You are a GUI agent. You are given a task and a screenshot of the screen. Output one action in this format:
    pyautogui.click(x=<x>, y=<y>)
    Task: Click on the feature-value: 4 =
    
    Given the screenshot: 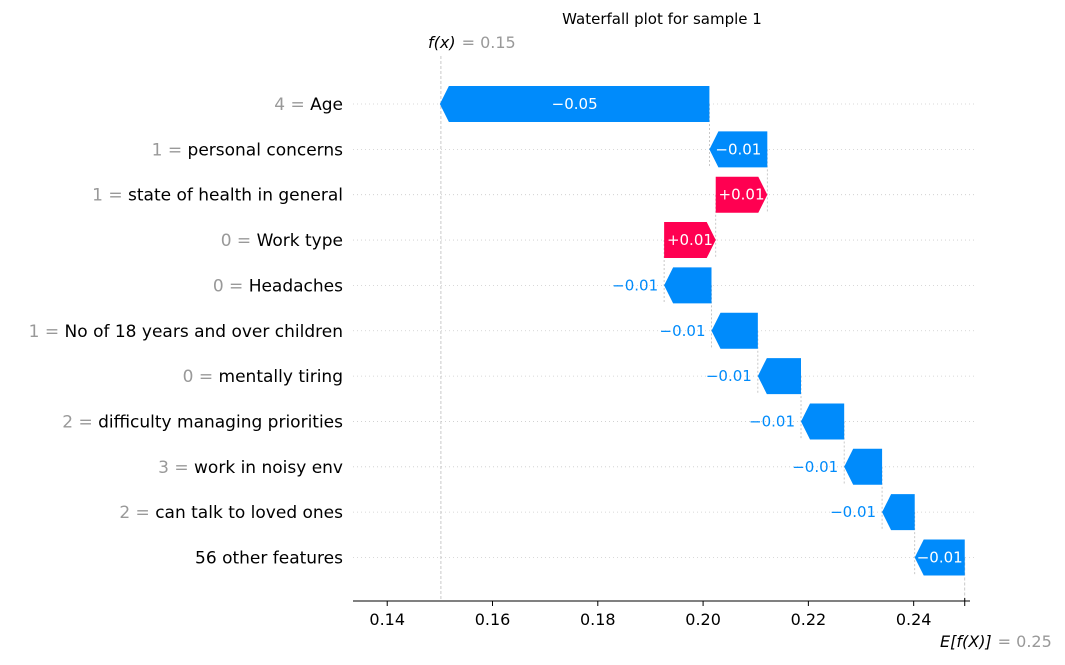 What is the action you would take?
    pyautogui.click(x=292, y=105)
    